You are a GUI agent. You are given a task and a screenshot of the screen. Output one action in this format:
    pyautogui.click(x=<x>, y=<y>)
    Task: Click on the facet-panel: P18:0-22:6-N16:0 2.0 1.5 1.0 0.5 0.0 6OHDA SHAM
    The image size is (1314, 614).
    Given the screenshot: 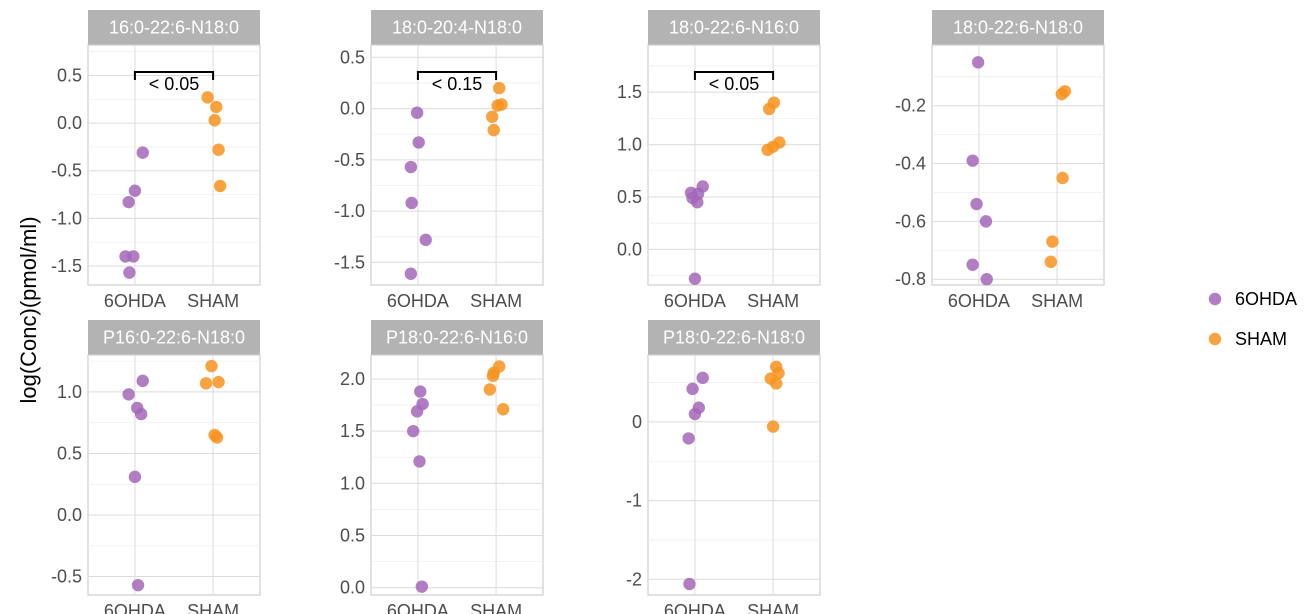 What is the action you would take?
    pyautogui.click(x=442, y=467)
    